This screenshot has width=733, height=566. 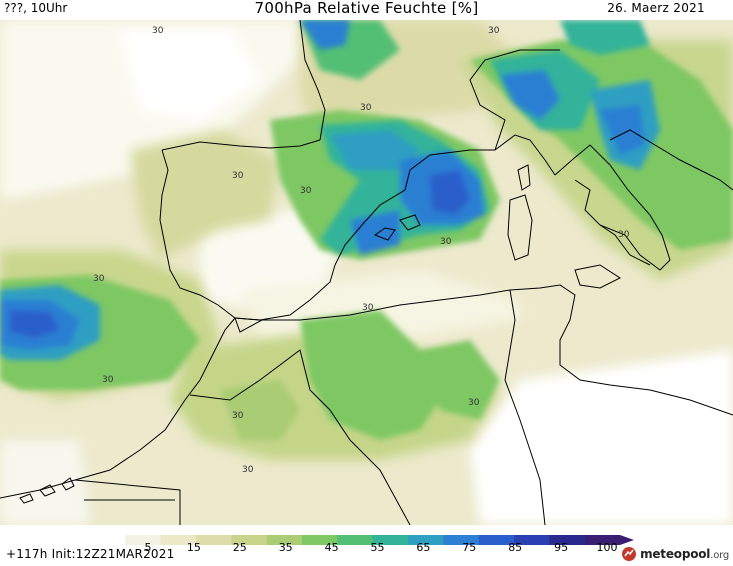 What do you see at coordinates (377, 547) in the screenshot?
I see `color-scale-label: 55` at bounding box center [377, 547].